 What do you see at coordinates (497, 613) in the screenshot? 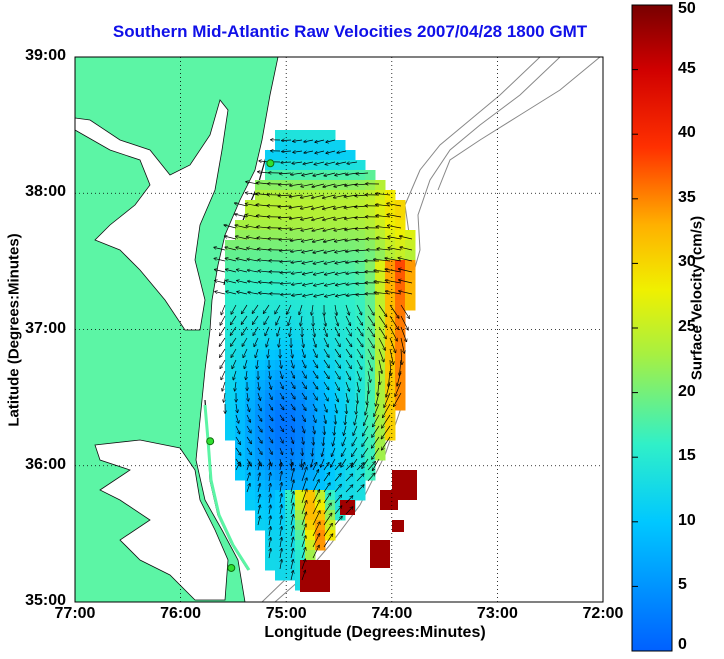
I see `lon-tick-label: 73:00` at bounding box center [497, 613].